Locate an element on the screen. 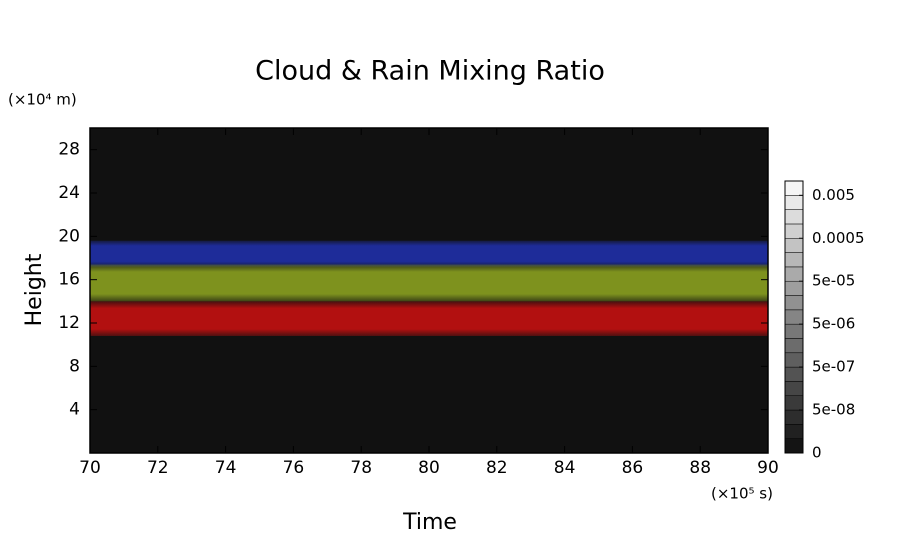 This screenshot has height=548, width=904. x-tick-label: 84 is located at coordinates (565, 468).